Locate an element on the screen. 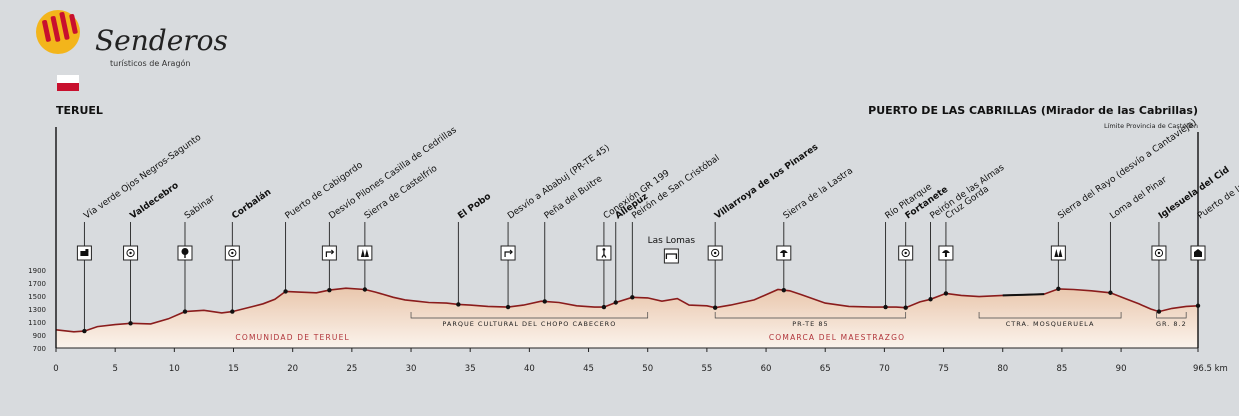 Image resolution: width=1239 pixels, height=416 pixels. y-tick-label: 900 is located at coordinates (39, 336).